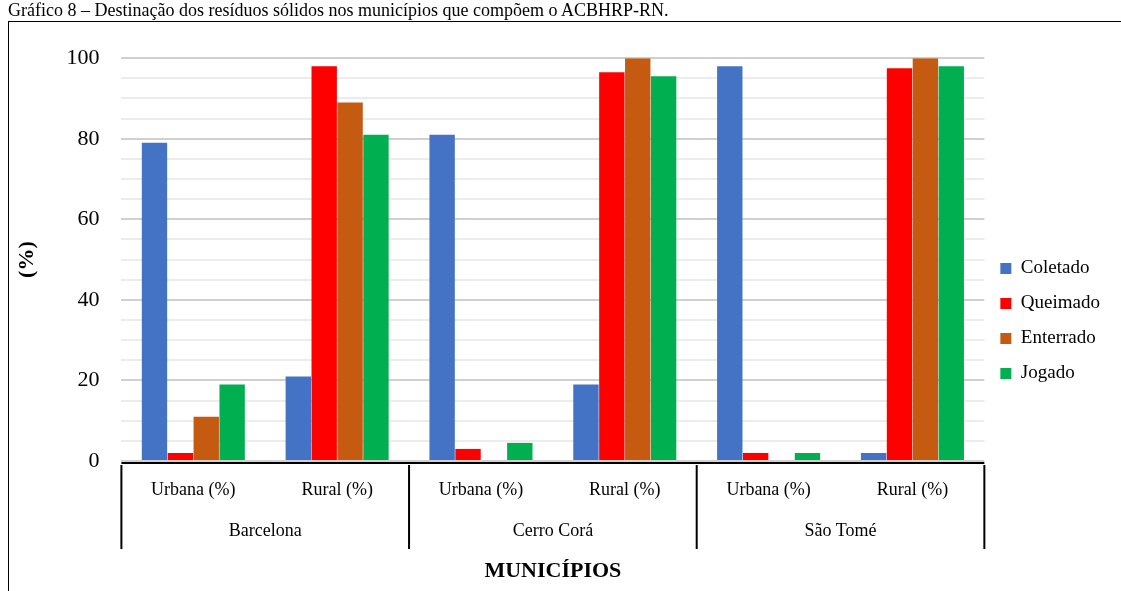  Describe the element at coordinates (265, 529) in the screenshot. I see `text: Barcelona` at that location.